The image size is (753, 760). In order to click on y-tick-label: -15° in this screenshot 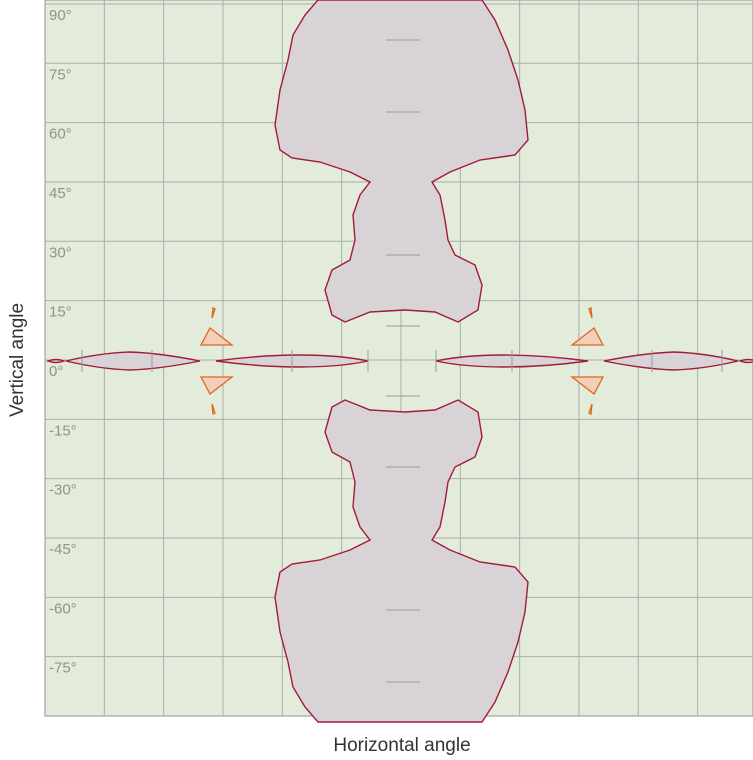, I will do `click(63, 430)`.